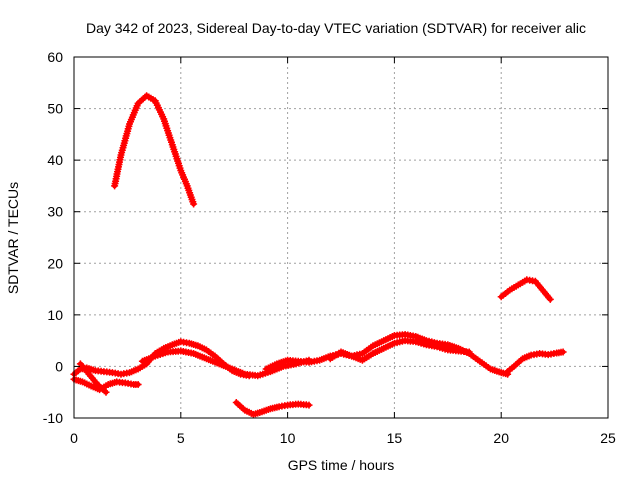 Image resolution: width=640 pixels, height=480 pixels. What do you see at coordinates (53, 418) in the screenshot?
I see `y-tick-label: -10` at bounding box center [53, 418].